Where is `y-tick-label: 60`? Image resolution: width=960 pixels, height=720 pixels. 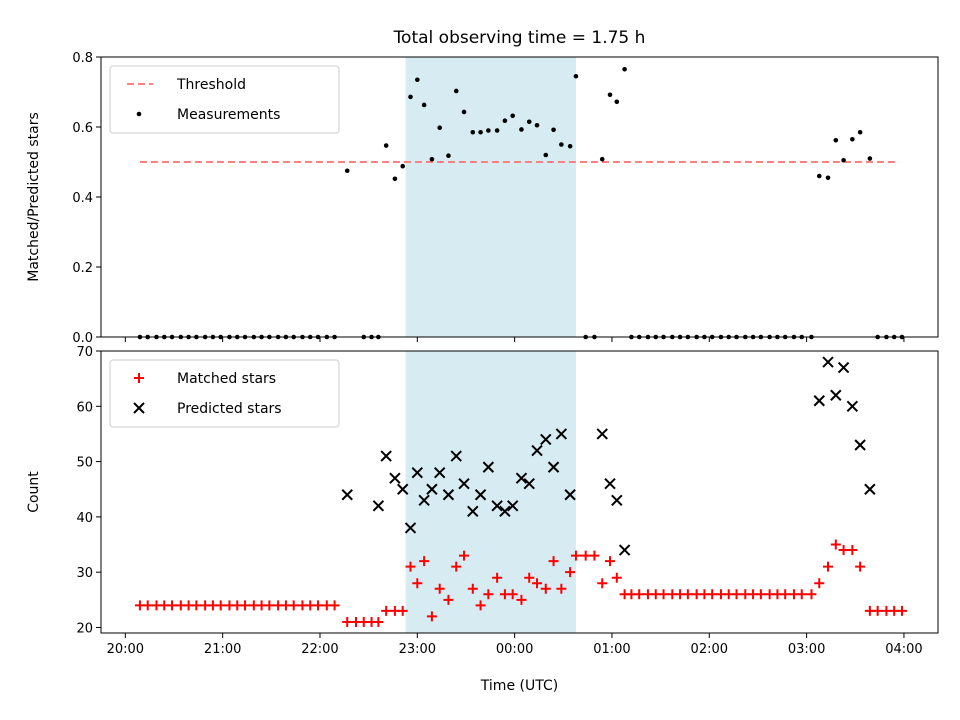 y-tick-label: 60 is located at coordinates (84, 407).